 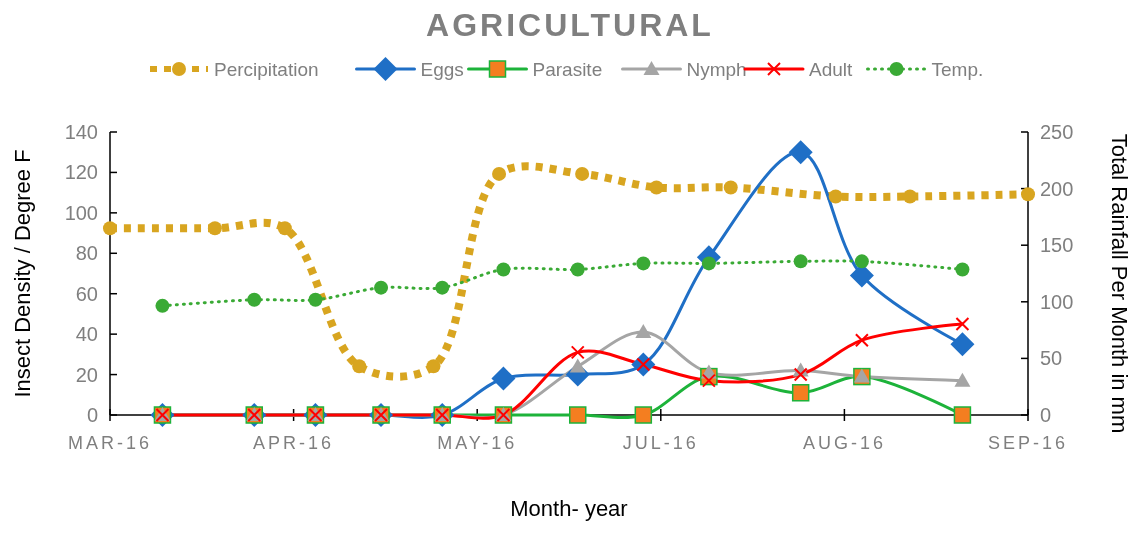 I want to click on legend-label: Eggs, so click(x=442, y=69).